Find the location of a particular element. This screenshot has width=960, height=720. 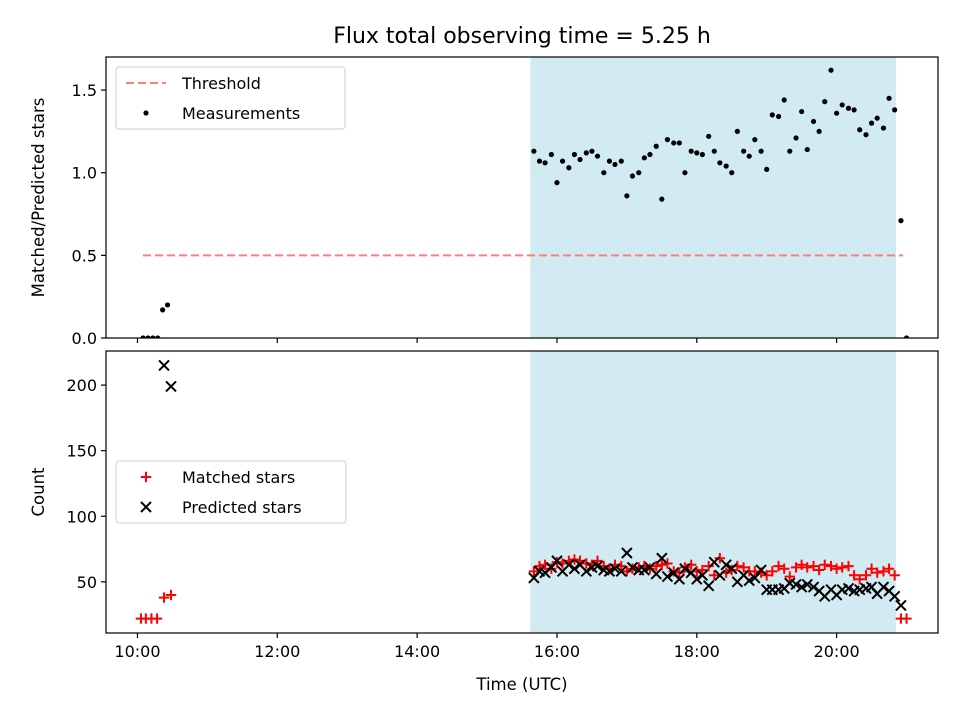

observing-window-span is located at coordinates (713, 197).